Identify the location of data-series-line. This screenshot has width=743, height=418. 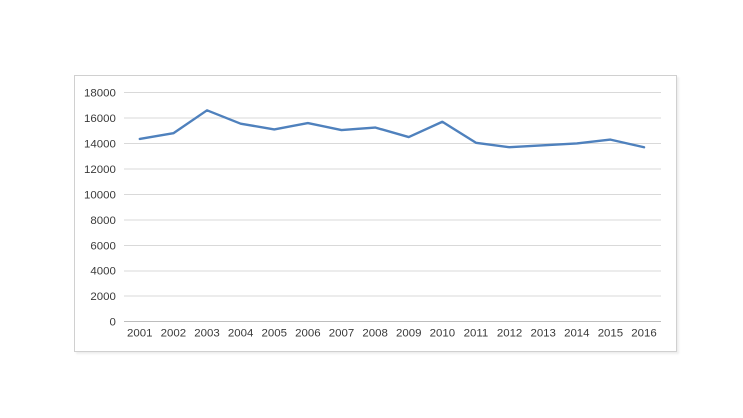
(392, 129).